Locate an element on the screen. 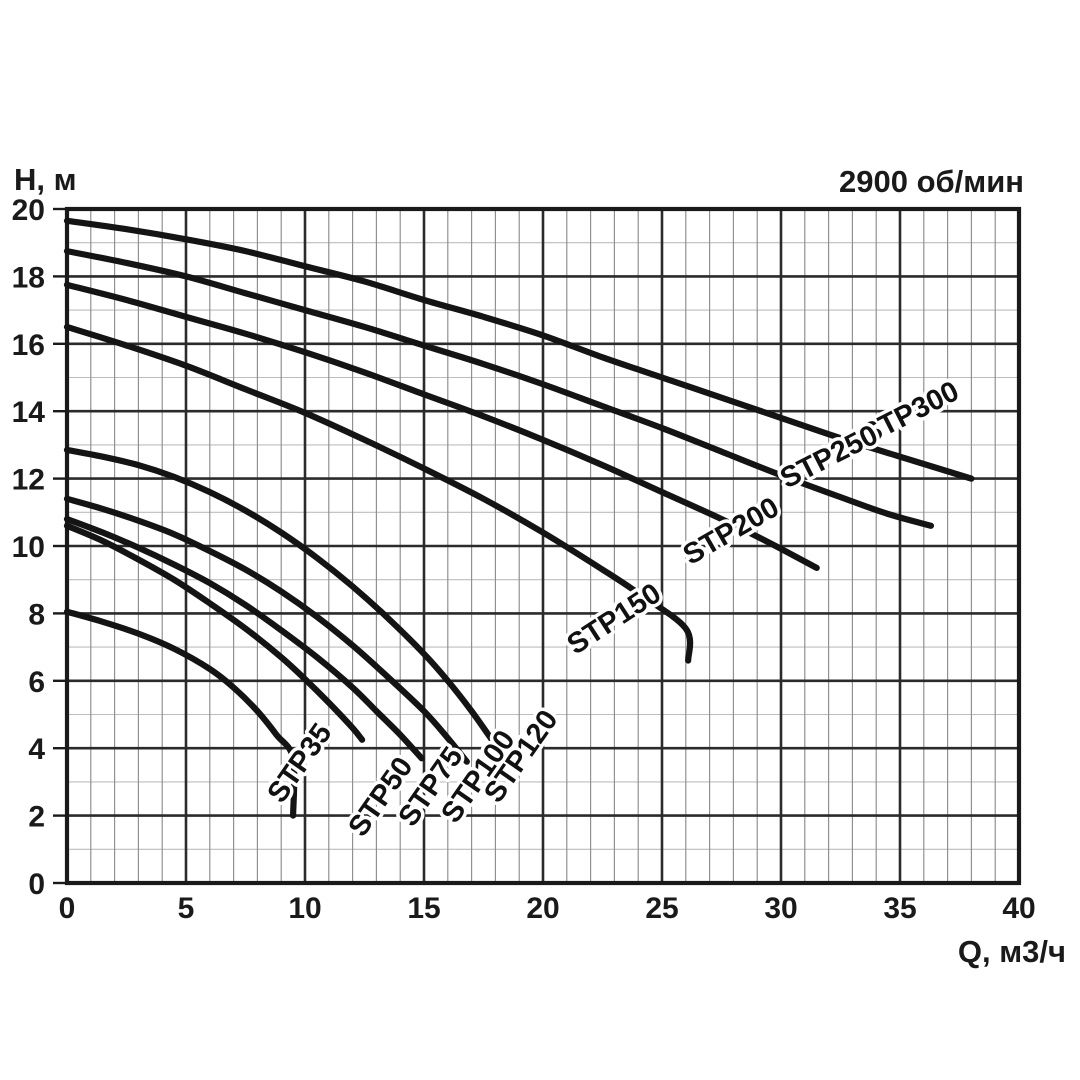  y-tick-label: 14 is located at coordinates (29, 412).